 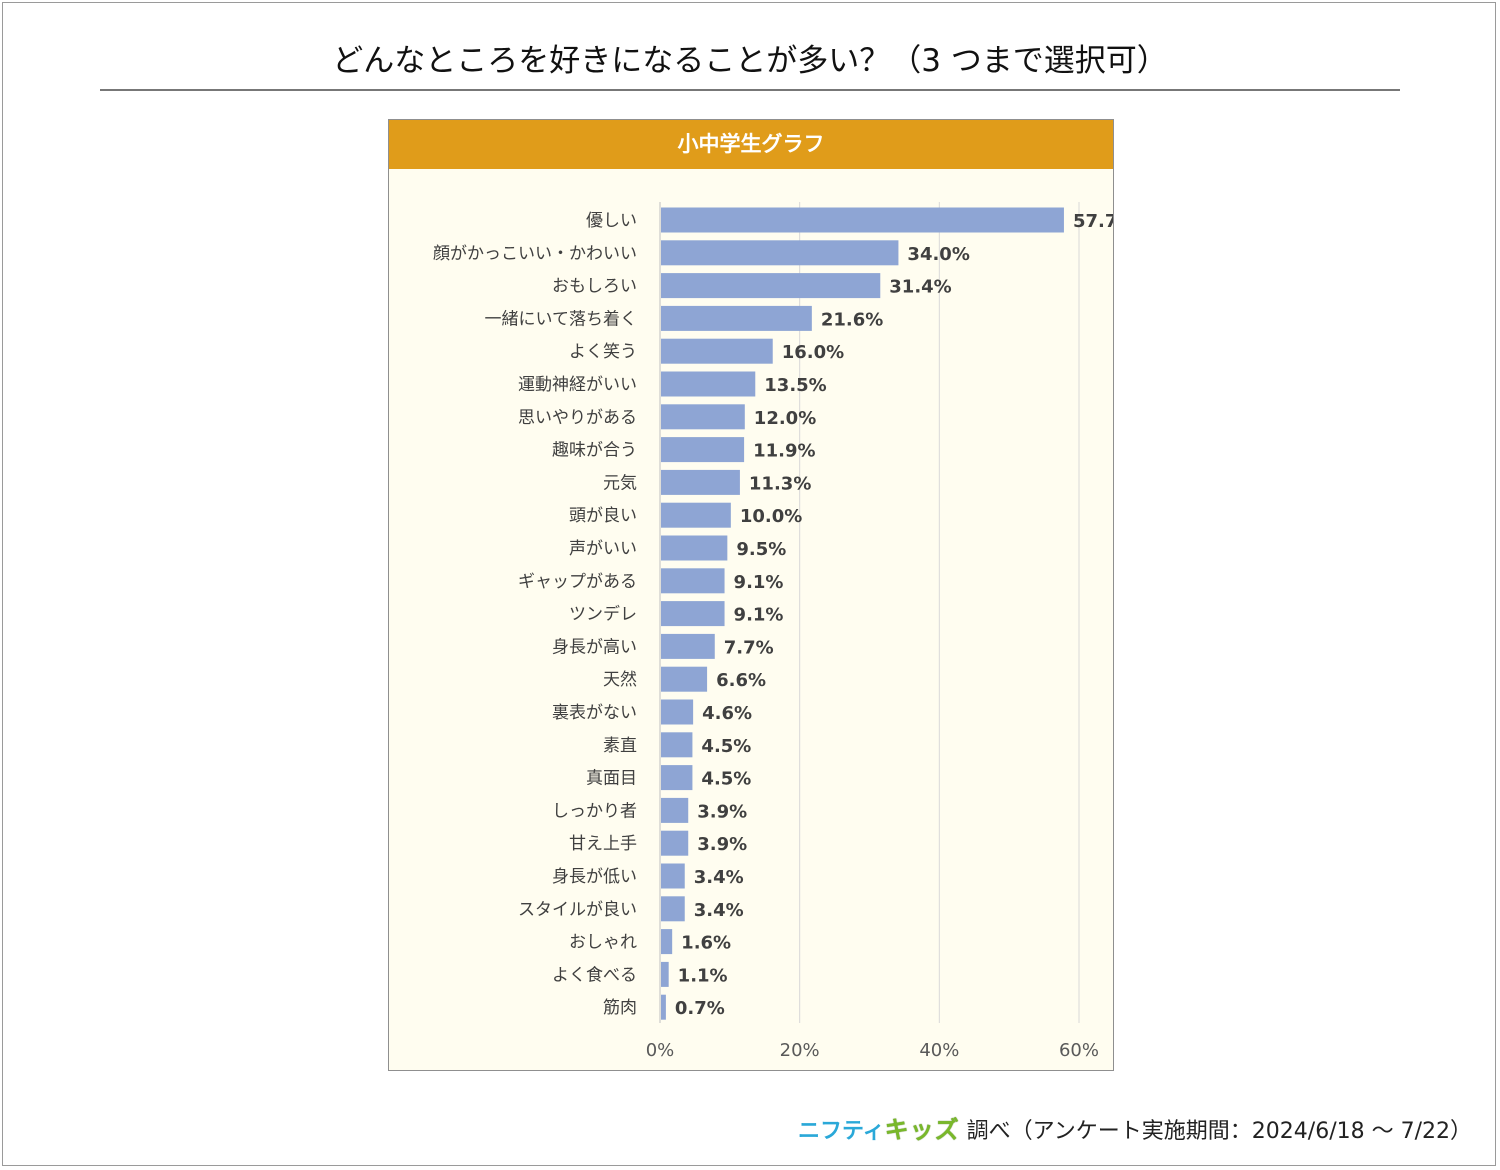 I want to click on category-label: 真面目, so click(x=611, y=779).